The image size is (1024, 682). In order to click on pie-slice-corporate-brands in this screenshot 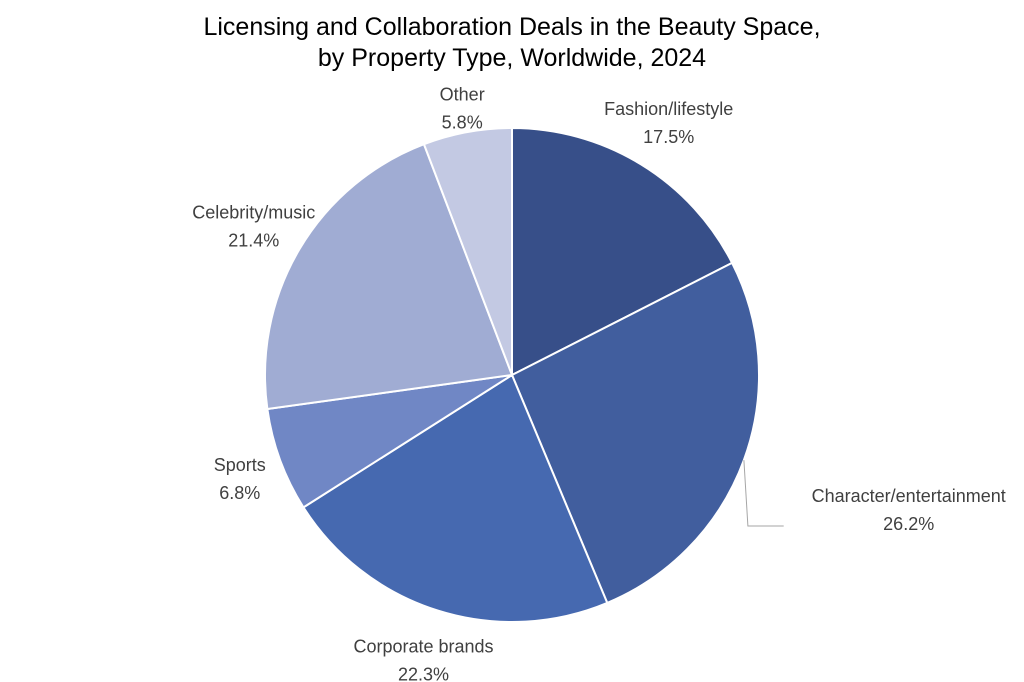, I will do `click(455, 498)`.